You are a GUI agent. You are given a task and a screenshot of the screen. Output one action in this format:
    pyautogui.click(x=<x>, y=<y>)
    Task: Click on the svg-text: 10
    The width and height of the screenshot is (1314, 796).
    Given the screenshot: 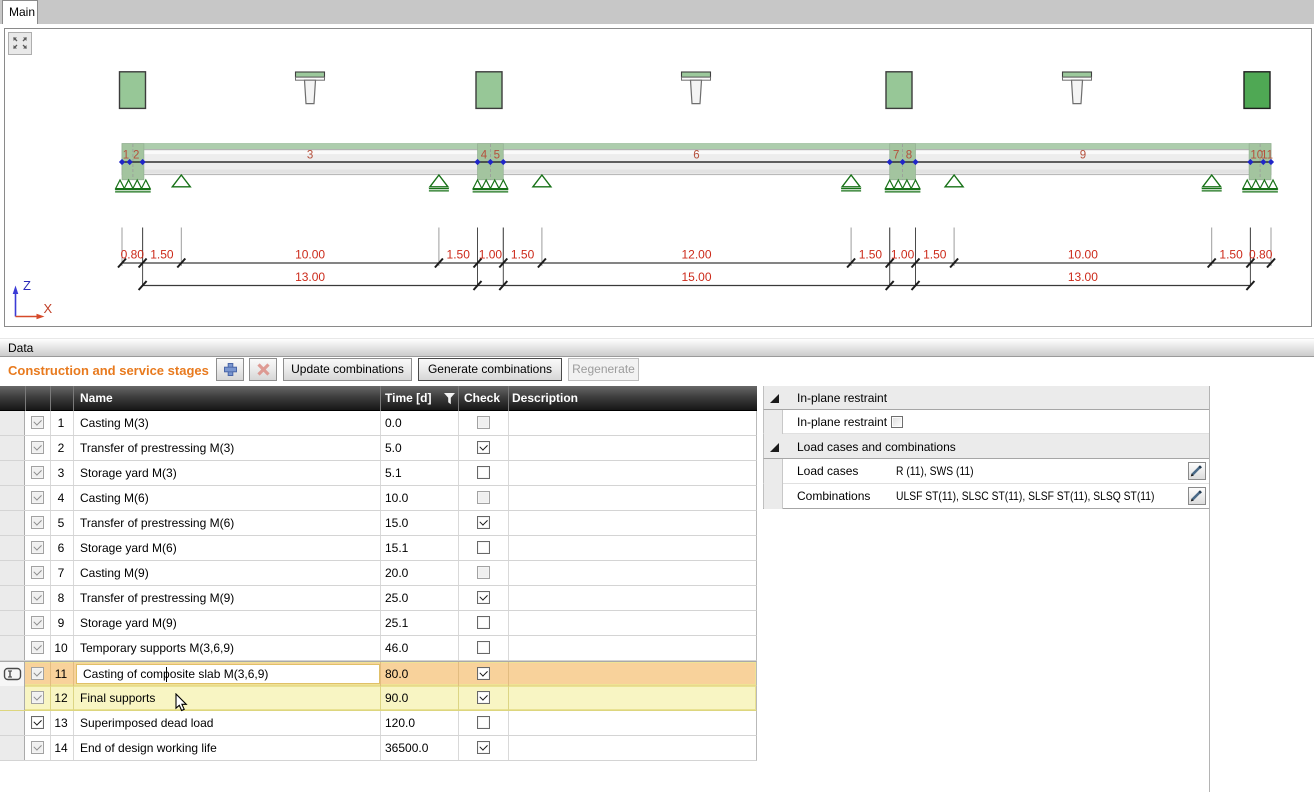 What is the action you would take?
    pyautogui.click(x=1256, y=156)
    